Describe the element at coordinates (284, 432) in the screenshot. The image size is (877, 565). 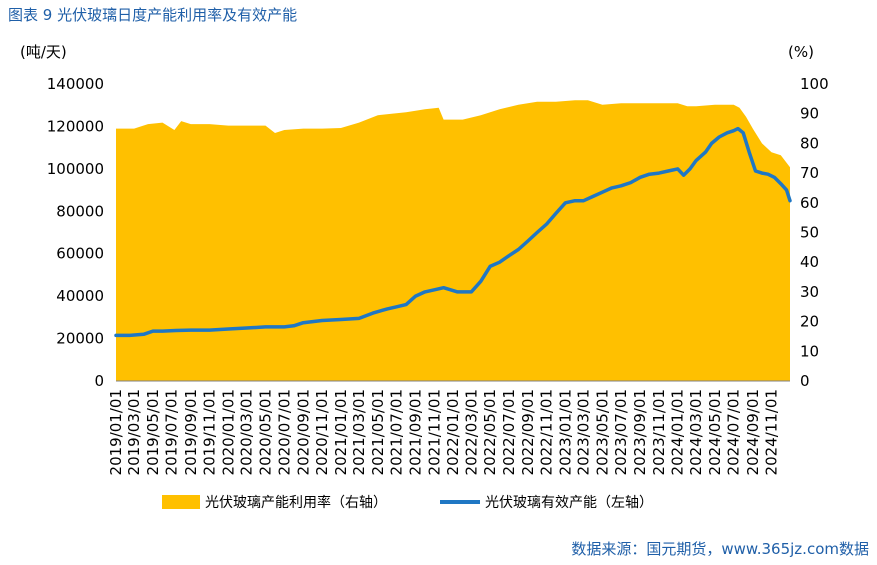
I see `x-tick-label: 2020/07/01` at that location.